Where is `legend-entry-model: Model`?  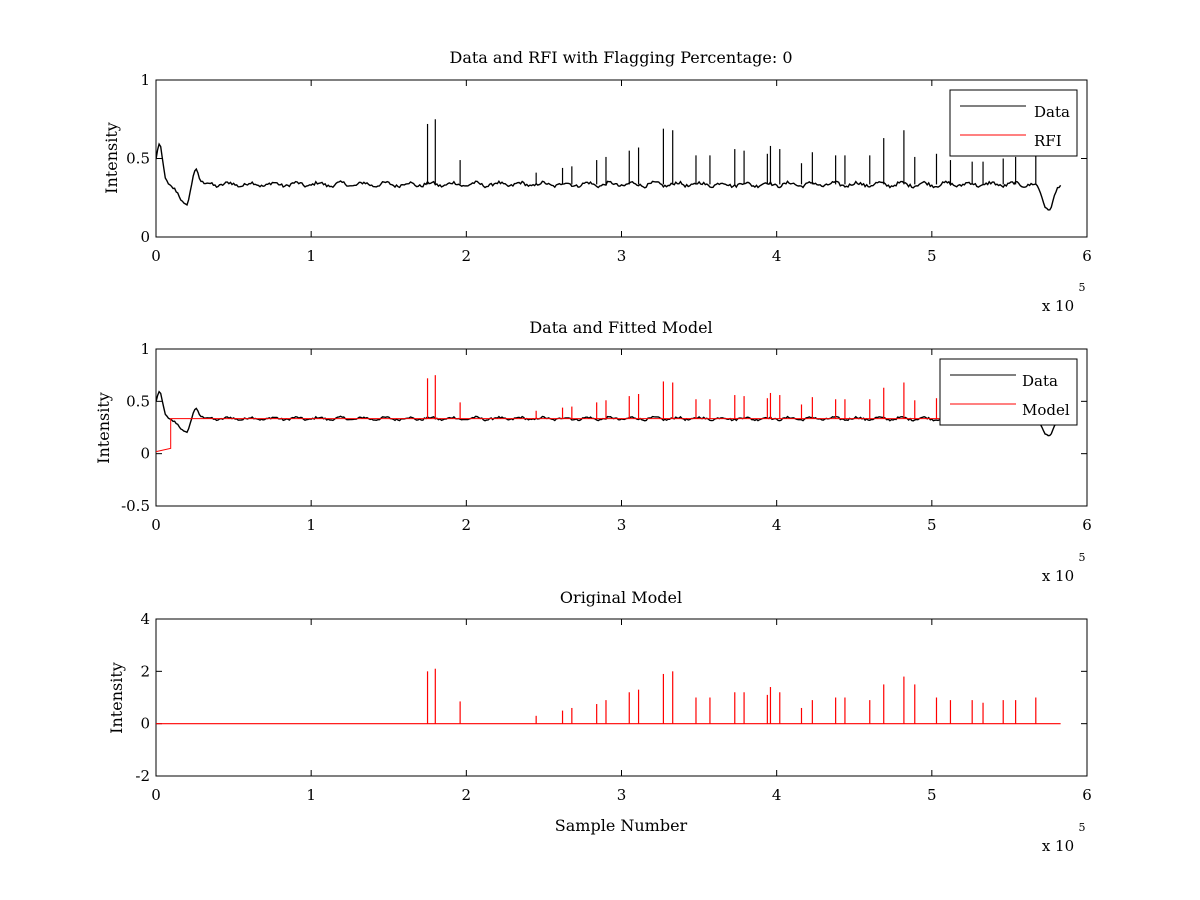 legend-entry-model: Model is located at coordinates (1046, 410).